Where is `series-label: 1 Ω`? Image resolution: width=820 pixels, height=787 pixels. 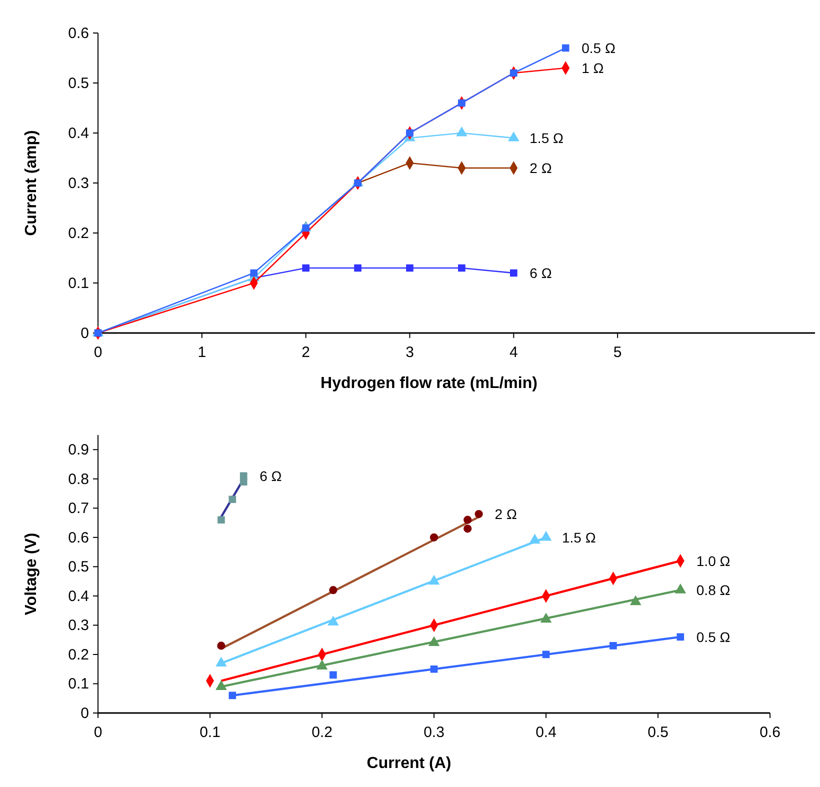
series-label: 1 Ω is located at coordinates (593, 68).